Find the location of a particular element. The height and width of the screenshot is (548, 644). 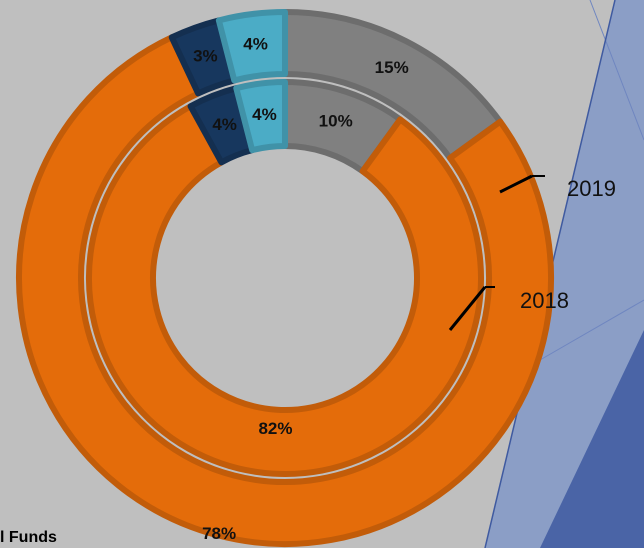

series-label: 2019 is located at coordinates (591, 188).